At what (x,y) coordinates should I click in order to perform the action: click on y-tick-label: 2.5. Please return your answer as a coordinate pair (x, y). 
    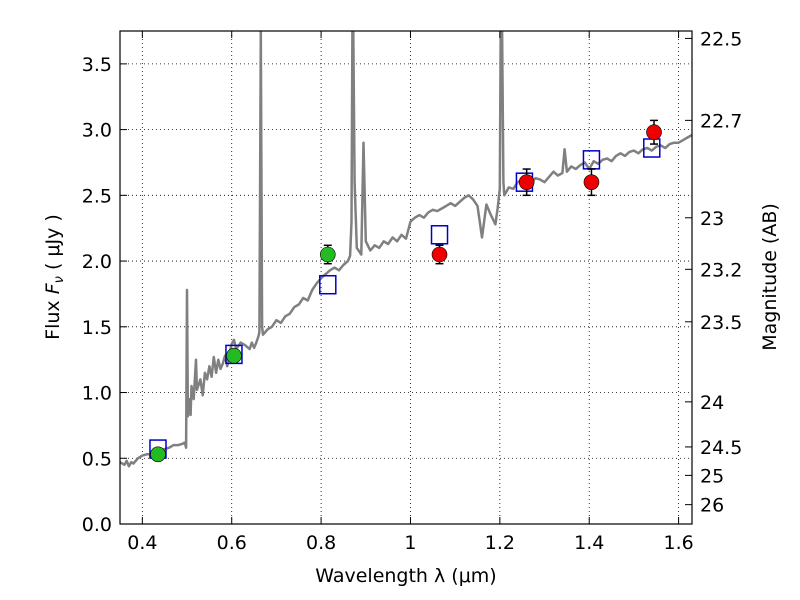
    Looking at the image, I should click on (97, 196).